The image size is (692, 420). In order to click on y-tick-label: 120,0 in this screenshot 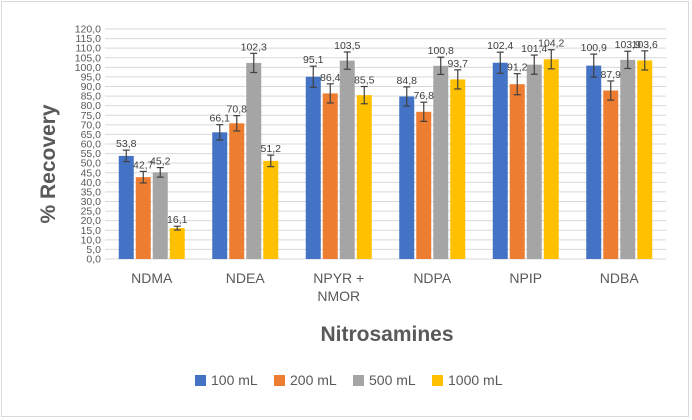, I will do `click(88, 30)`.